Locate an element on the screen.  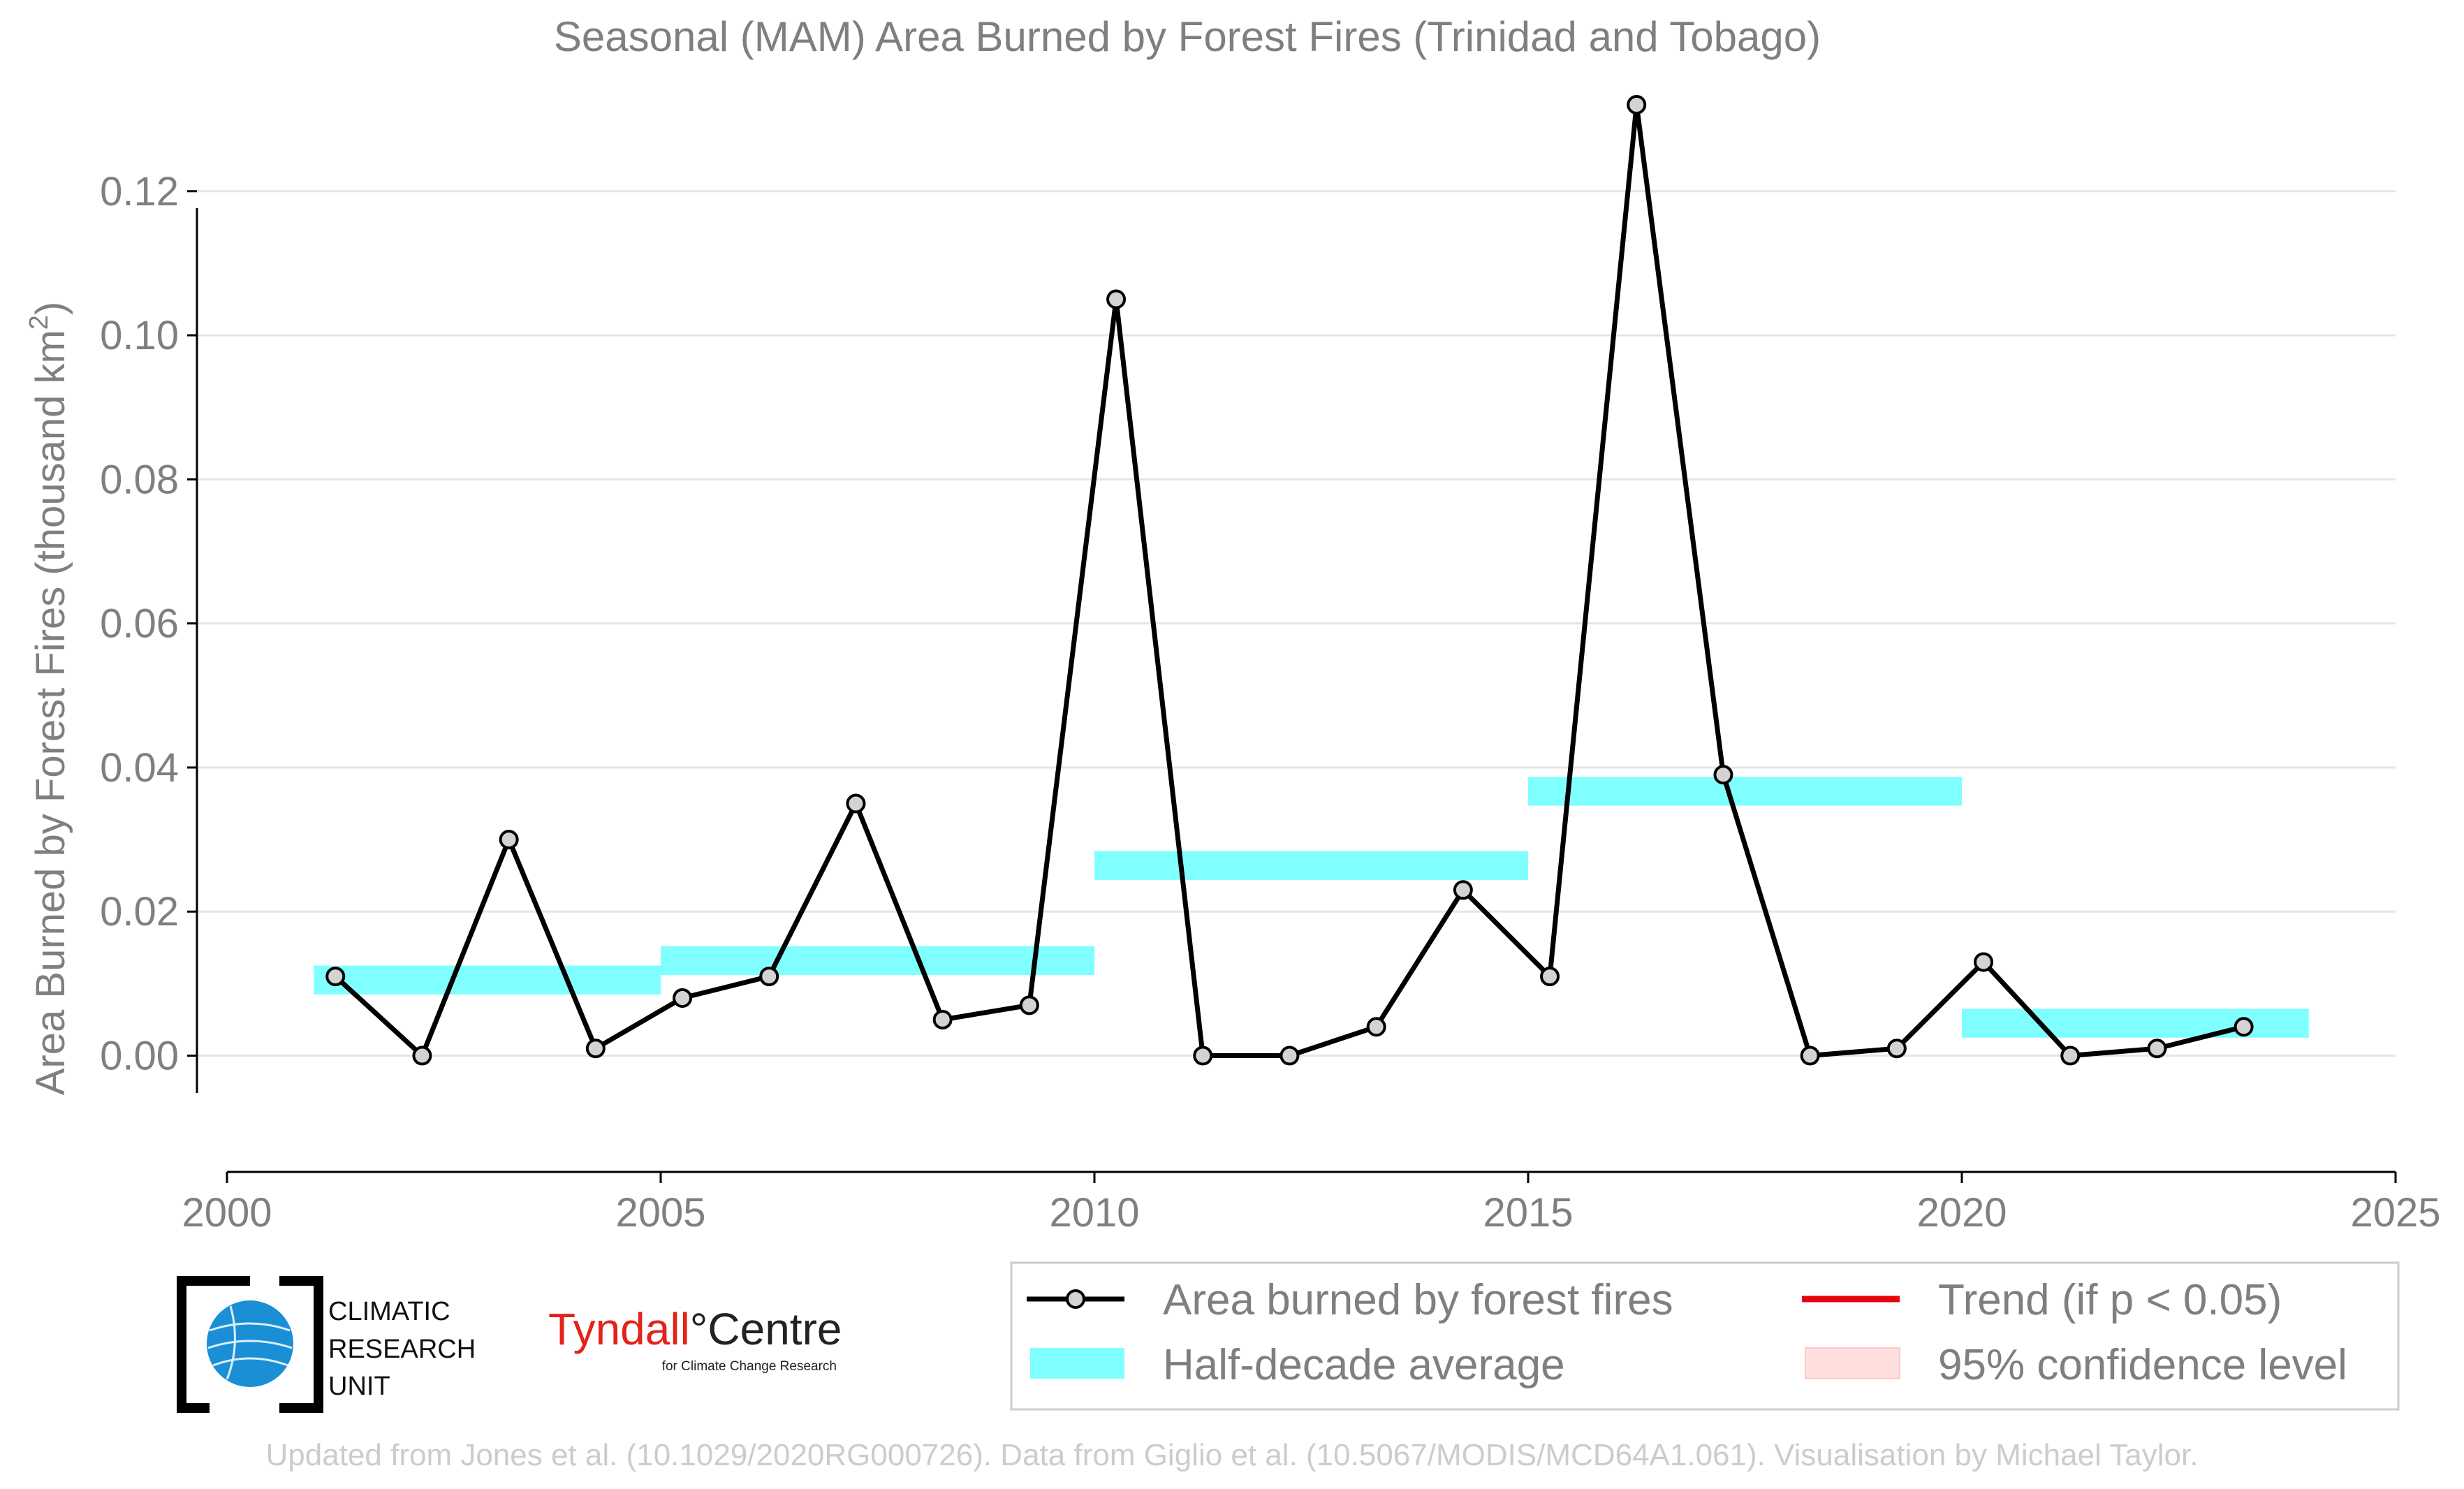
legend-swatch-area-burned-marker is located at coordinates (1075, 1299).